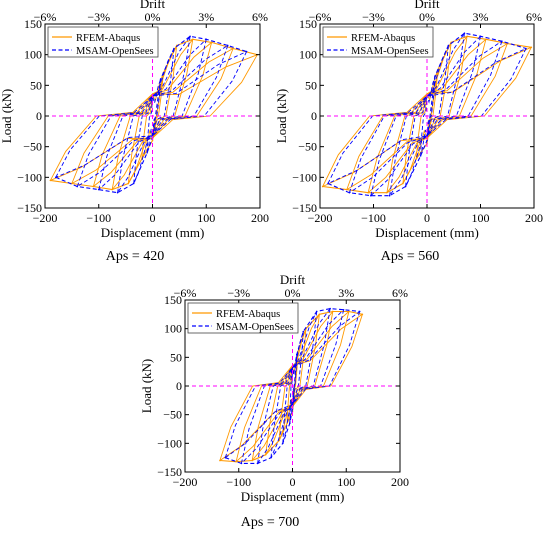  What do you see at coordinates (427, 17) in the screenshot?
I see `top-tick-label: 0%` at bounding box center [427, 17].